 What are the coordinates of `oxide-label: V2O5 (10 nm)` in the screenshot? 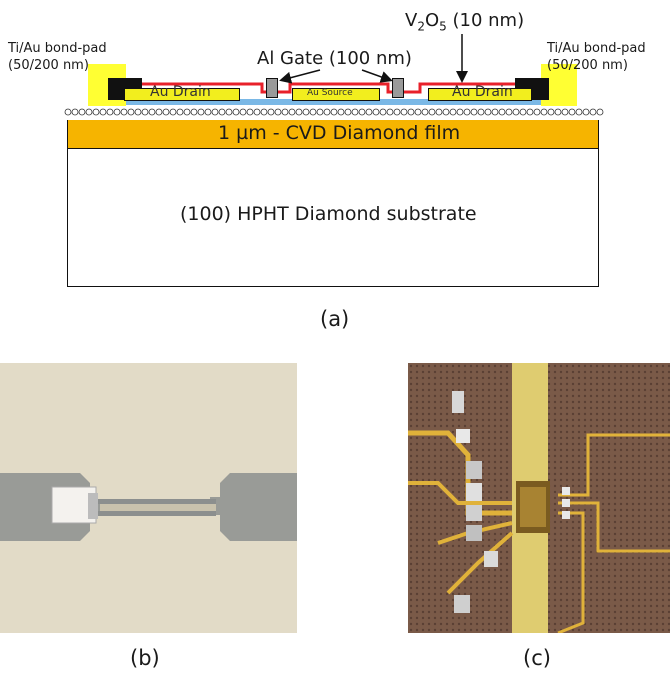 It's located at (464, 22).